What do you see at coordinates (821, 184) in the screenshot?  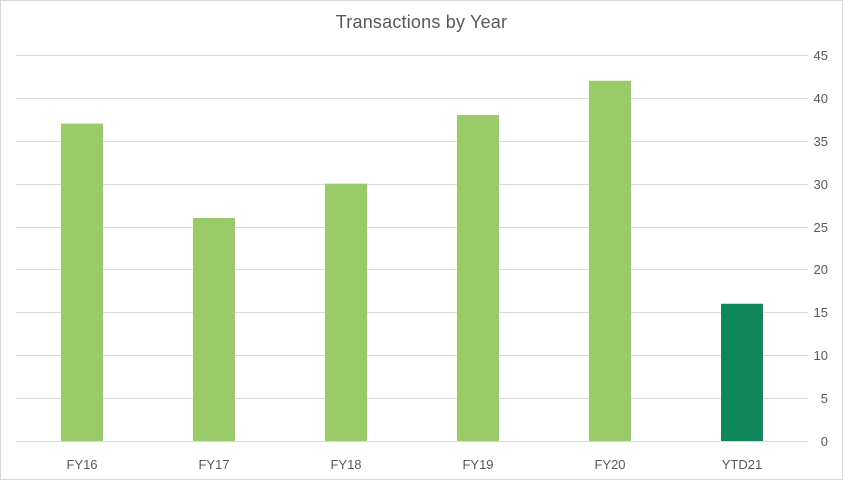 I see `y-tick-label: 30` at bounding box center [821, 184].